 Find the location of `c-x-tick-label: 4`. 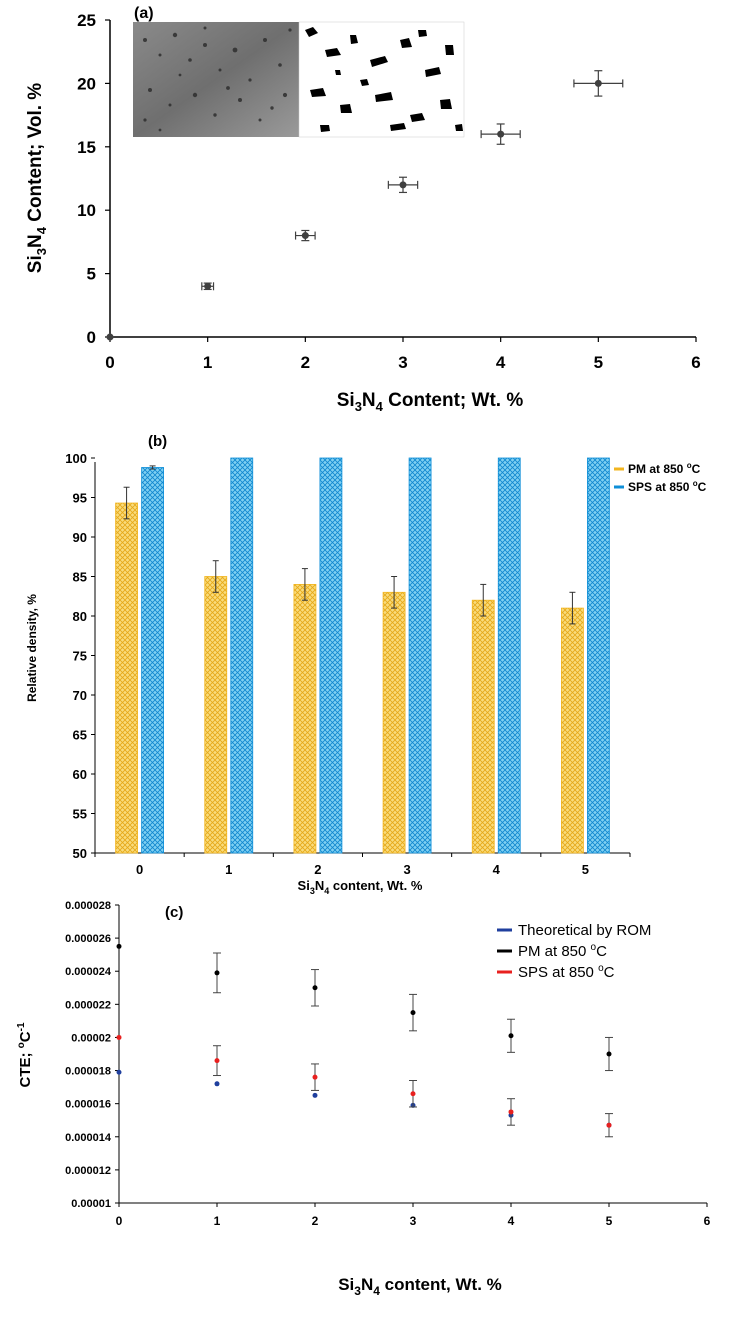

c-x-tick-label: 4 is located at coordinates (511, 1221).